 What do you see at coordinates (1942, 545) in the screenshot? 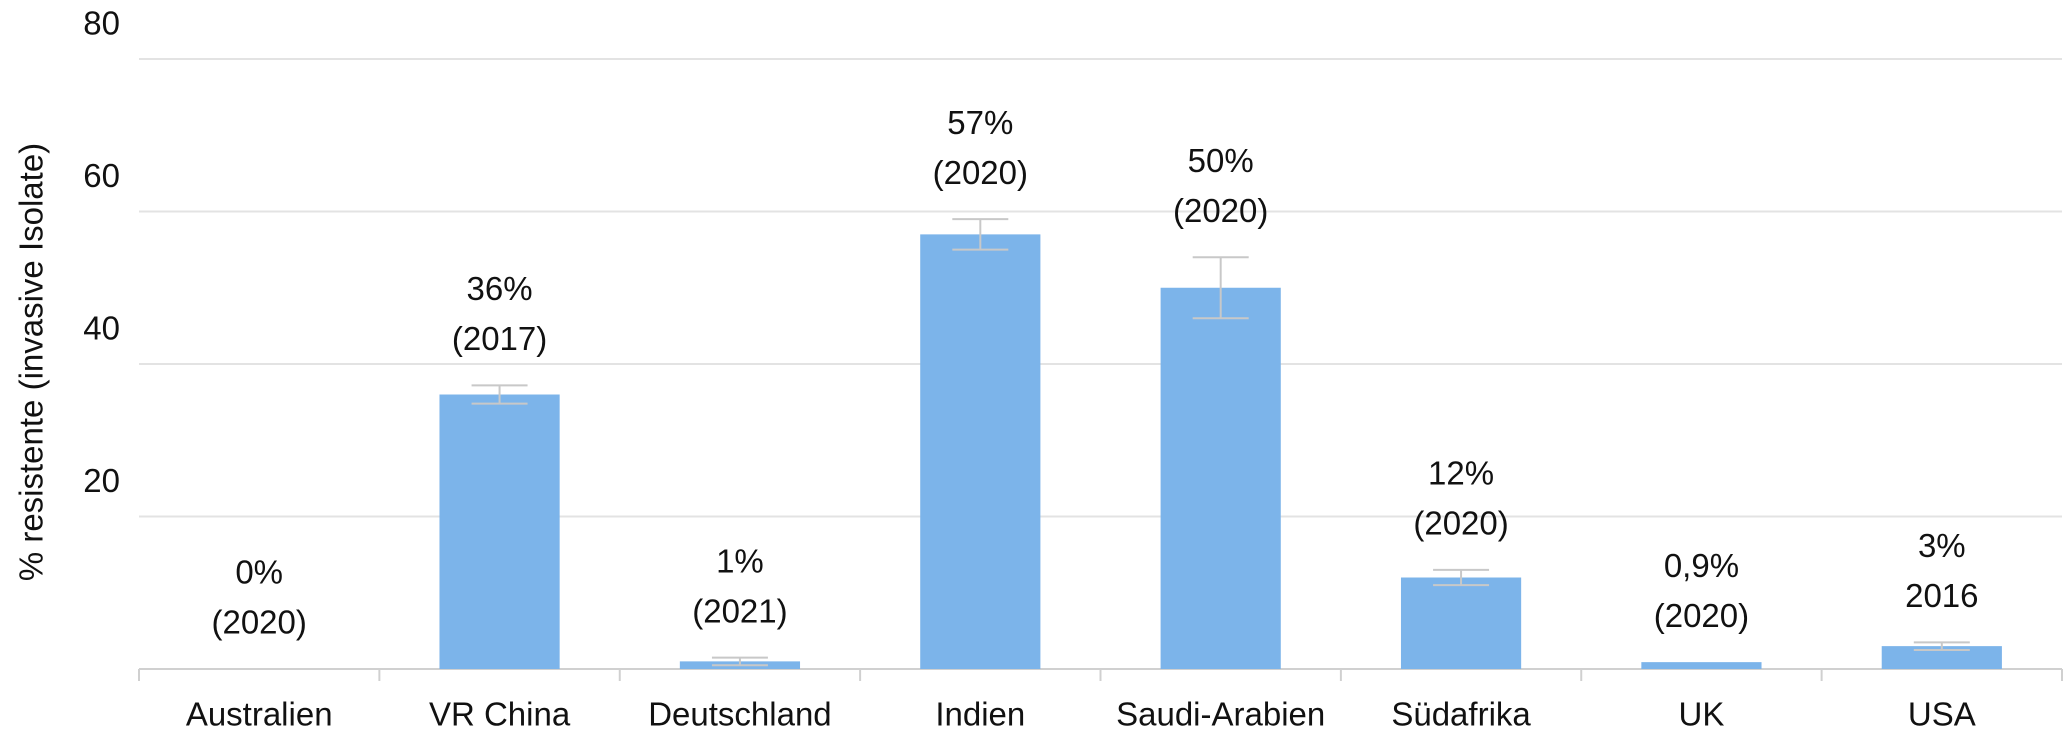
I see `value-label: 3%` at bounding box center [1942, 545].